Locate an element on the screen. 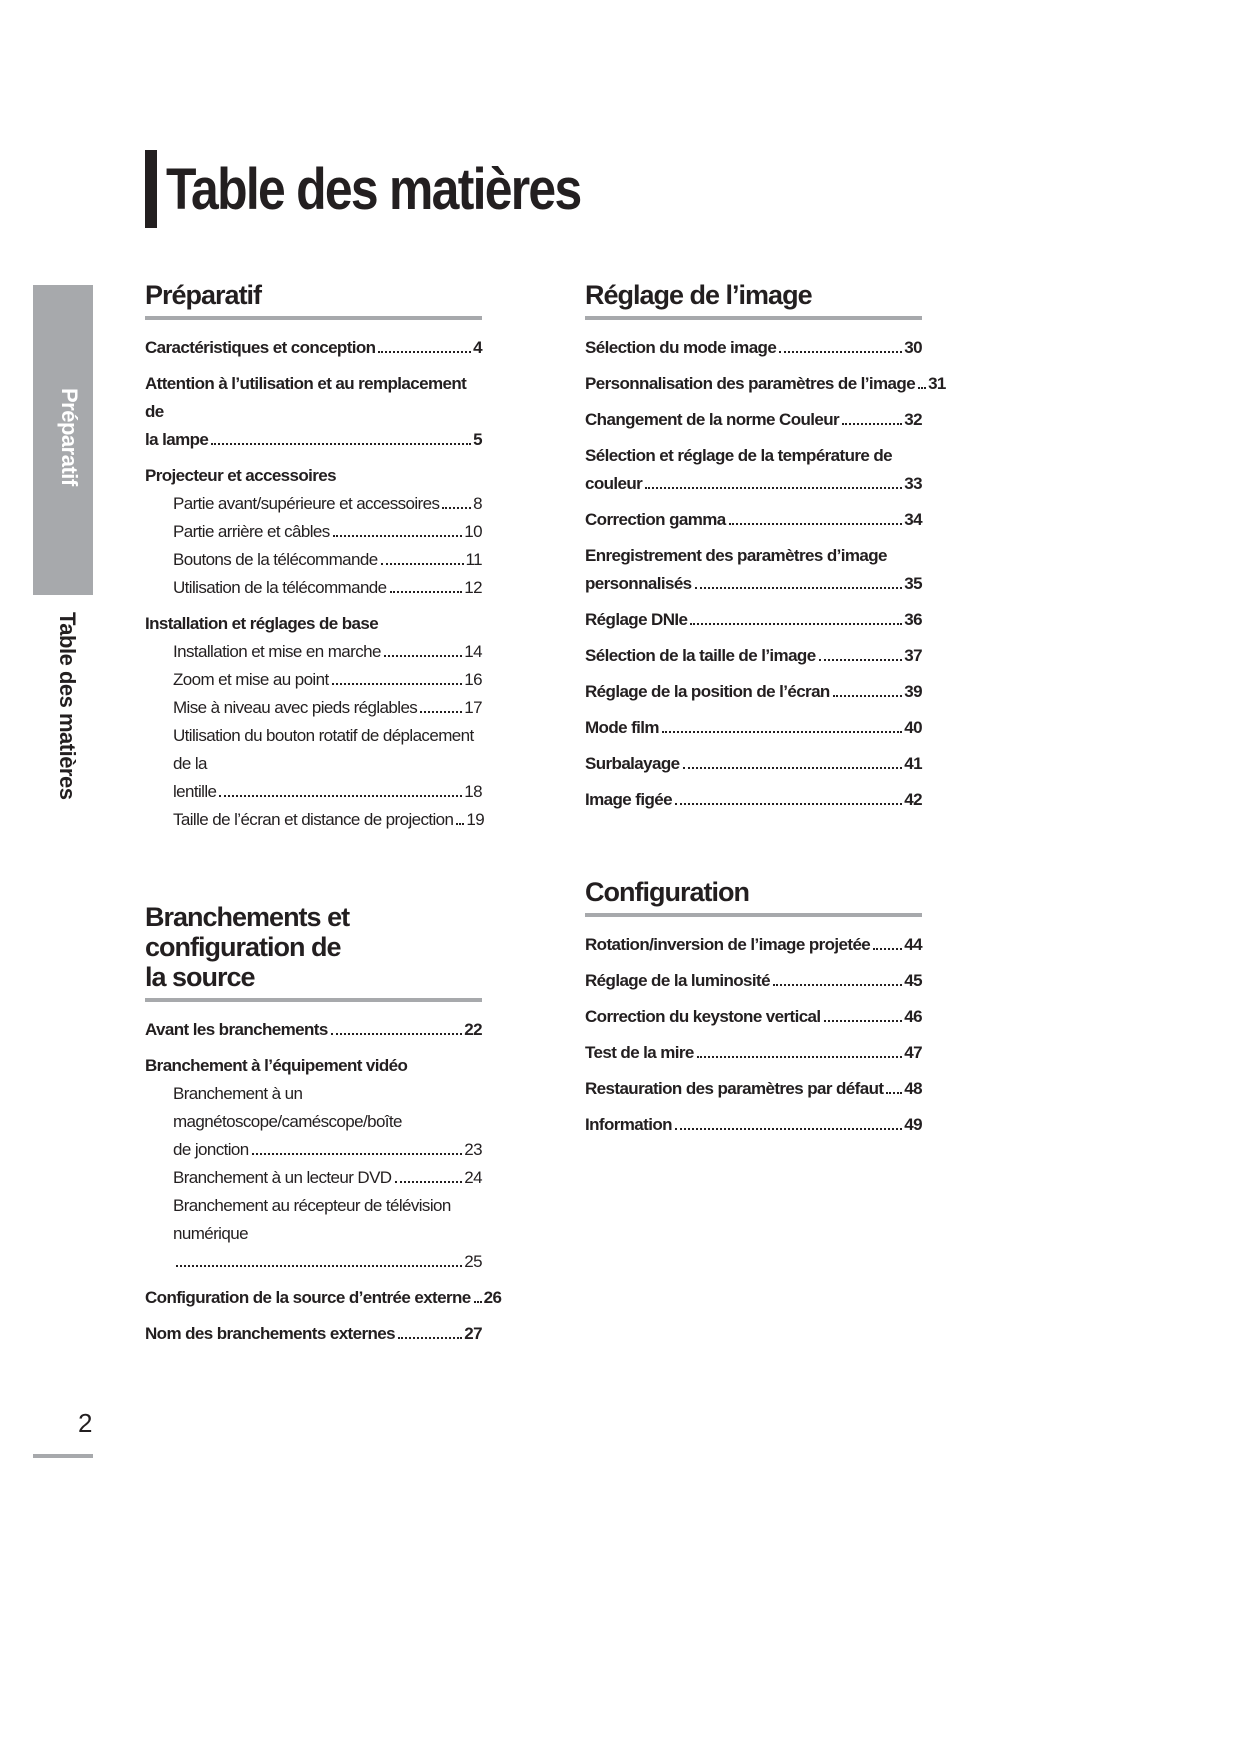 This screenshot has height=1754, width=1241. entry-label: Partie arrière et câbles is located at coordinates (251, 531).